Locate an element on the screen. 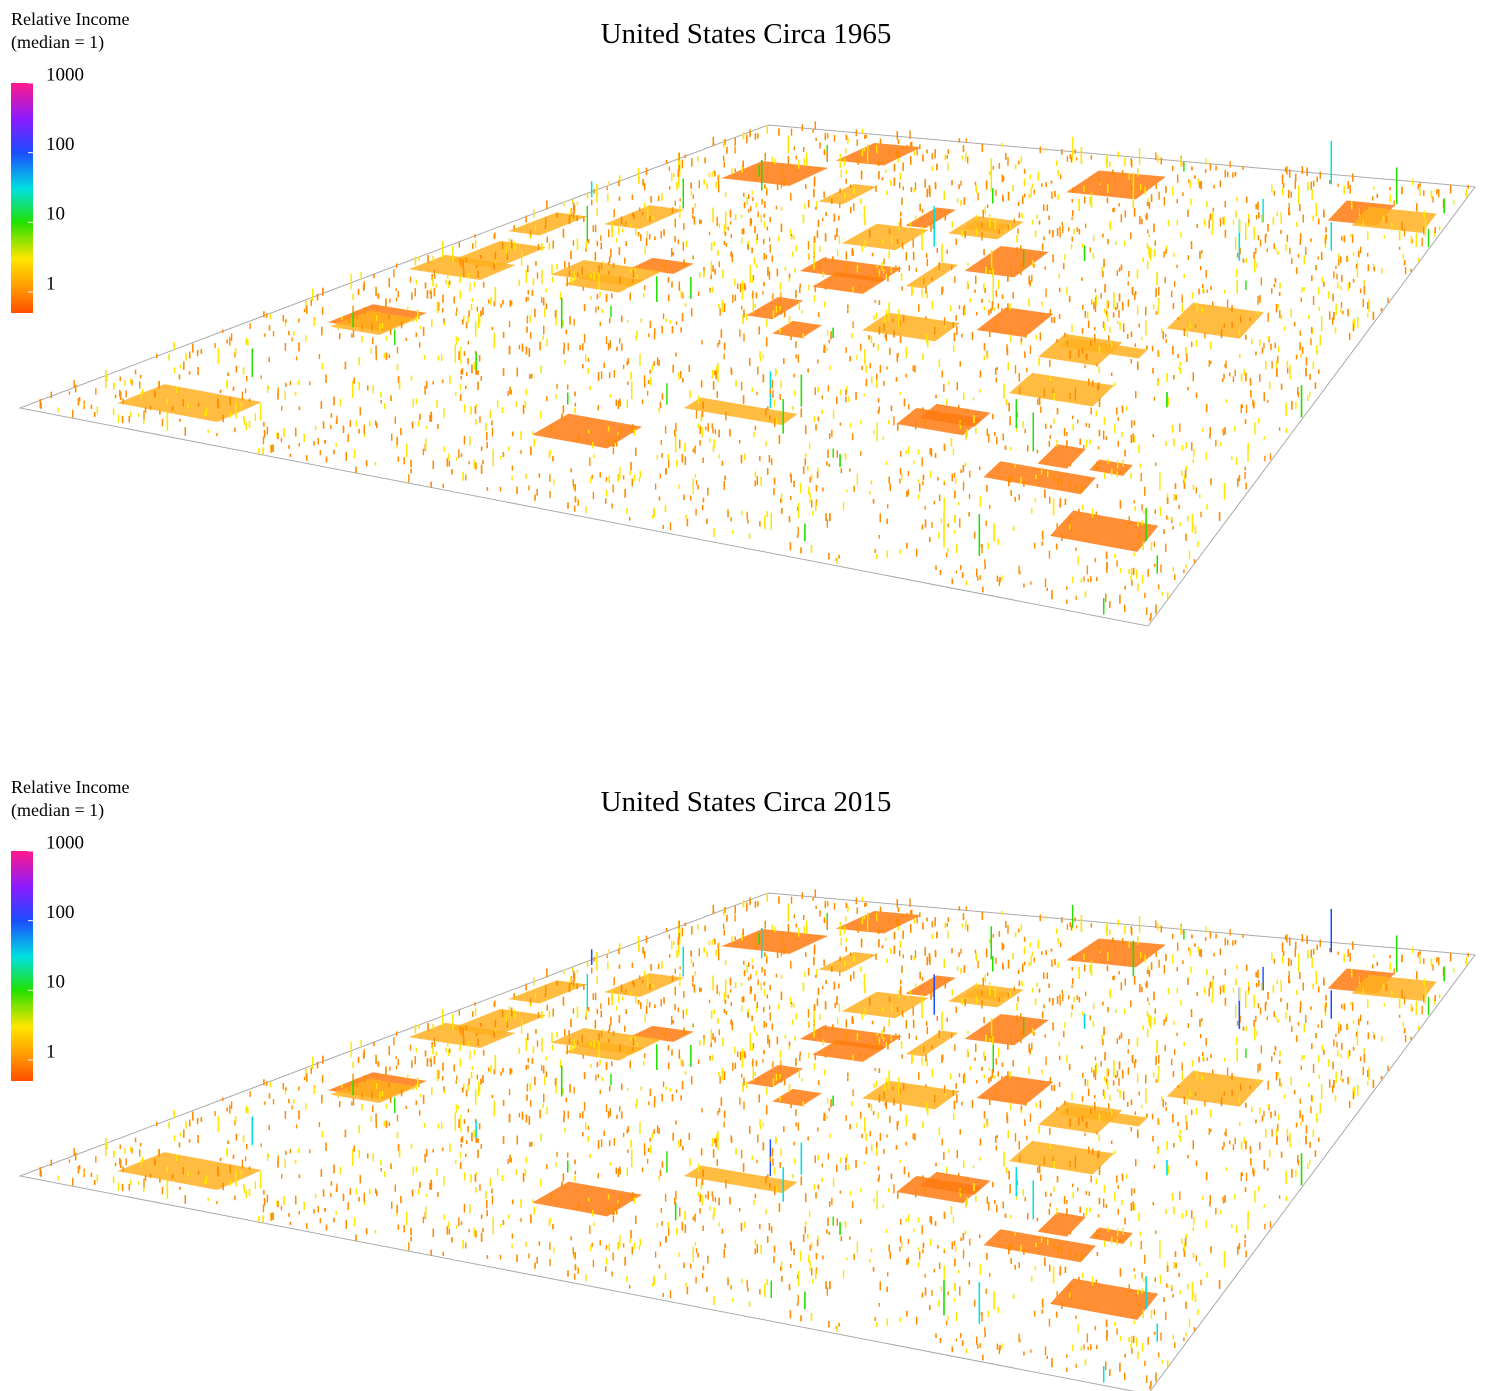 The image size is (1486, 1391). colorbar-tick-label: 10 is located at coordinates (55, 214).